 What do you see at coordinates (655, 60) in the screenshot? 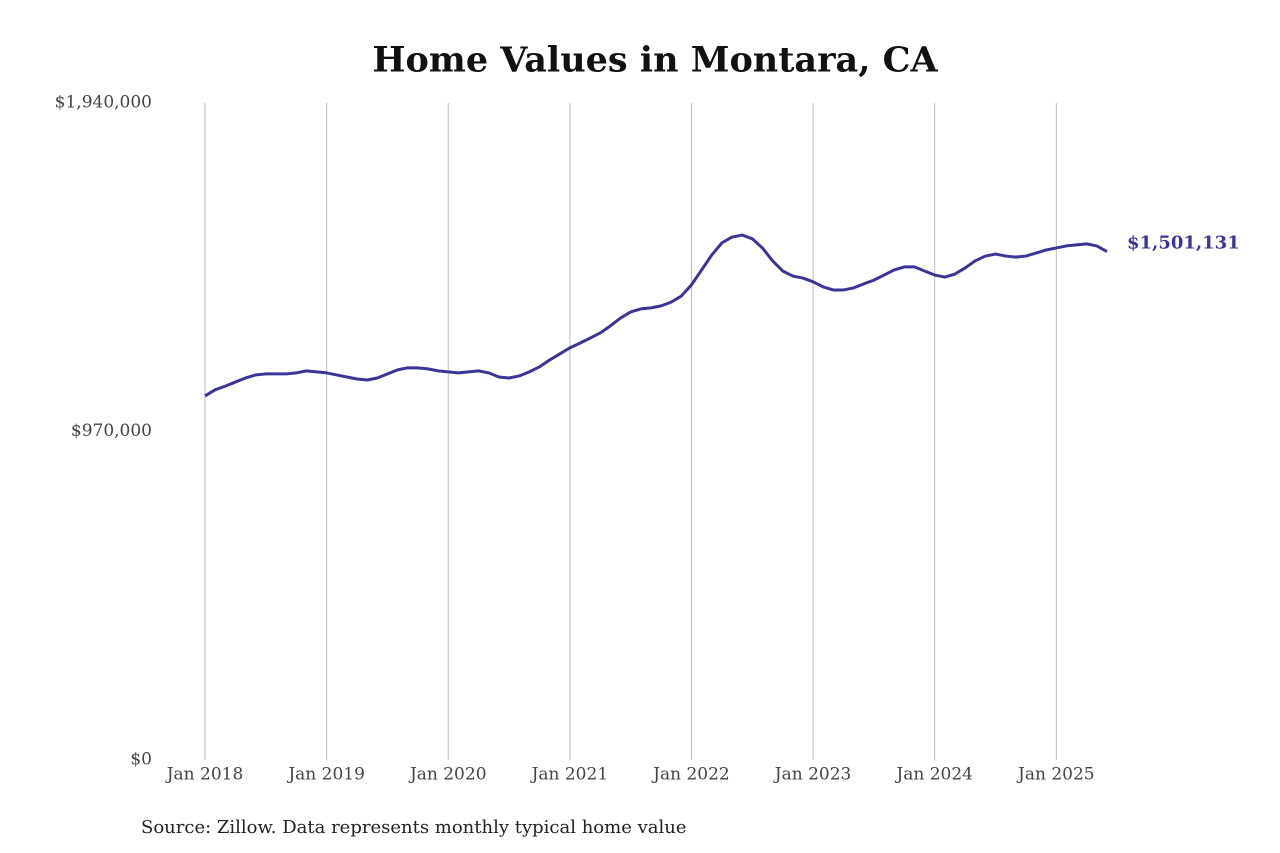
I see `chart-title: Home Values in Montara, CA` at bounding box center [655, 60].